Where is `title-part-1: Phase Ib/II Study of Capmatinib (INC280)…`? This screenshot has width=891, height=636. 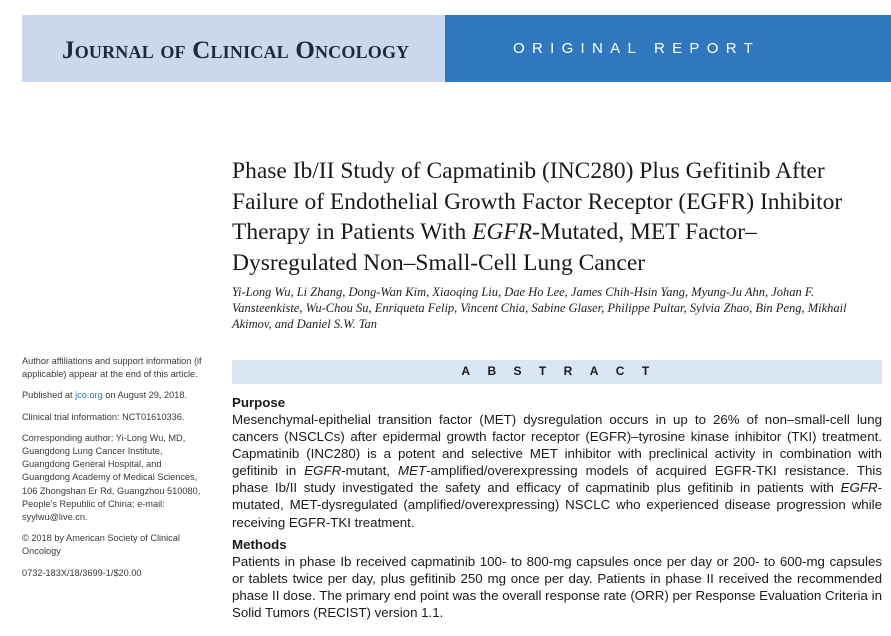
title-part-1: Phase Ib/II Study of Capmatinib (INC280)… is located at coordinates (537, 201).